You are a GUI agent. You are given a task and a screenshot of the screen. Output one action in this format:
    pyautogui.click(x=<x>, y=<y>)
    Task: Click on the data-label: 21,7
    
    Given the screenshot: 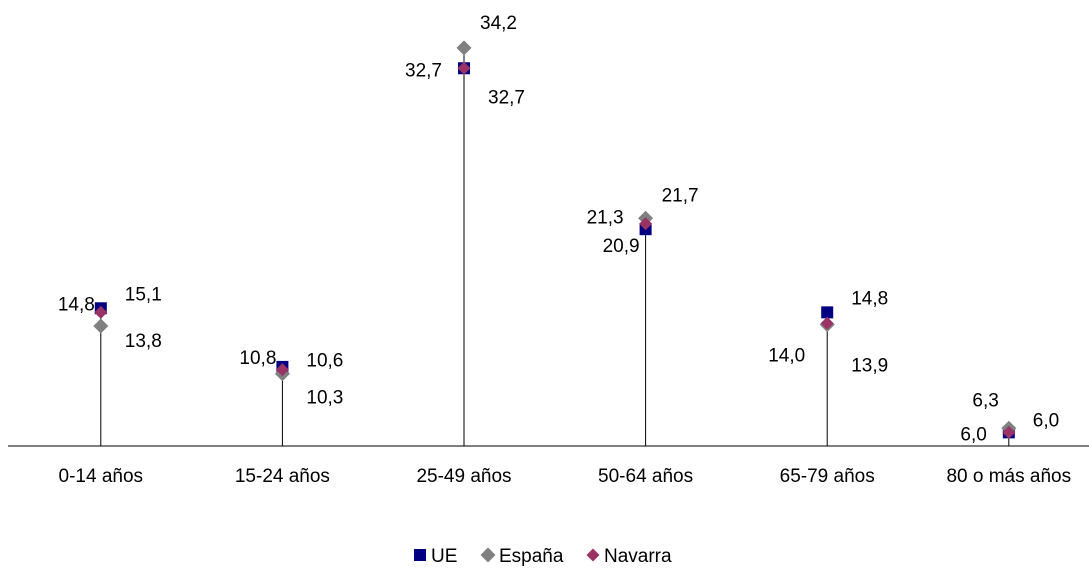 What is the action you would take?
    pyautogui.click(x=680, y=195)
    